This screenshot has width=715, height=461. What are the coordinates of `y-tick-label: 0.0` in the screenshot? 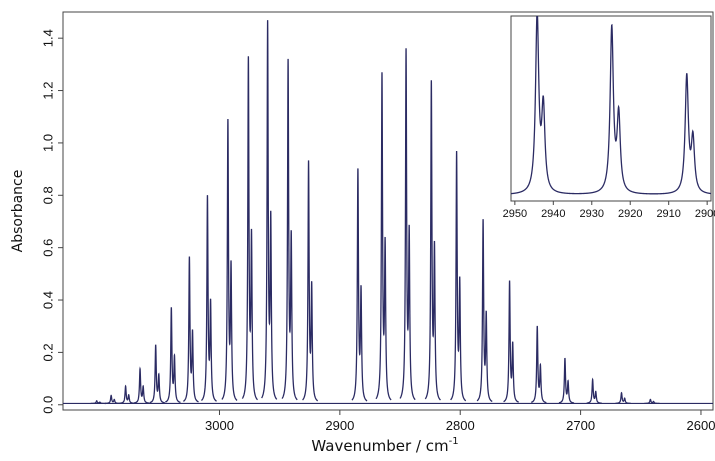 It's located at (47, 405).